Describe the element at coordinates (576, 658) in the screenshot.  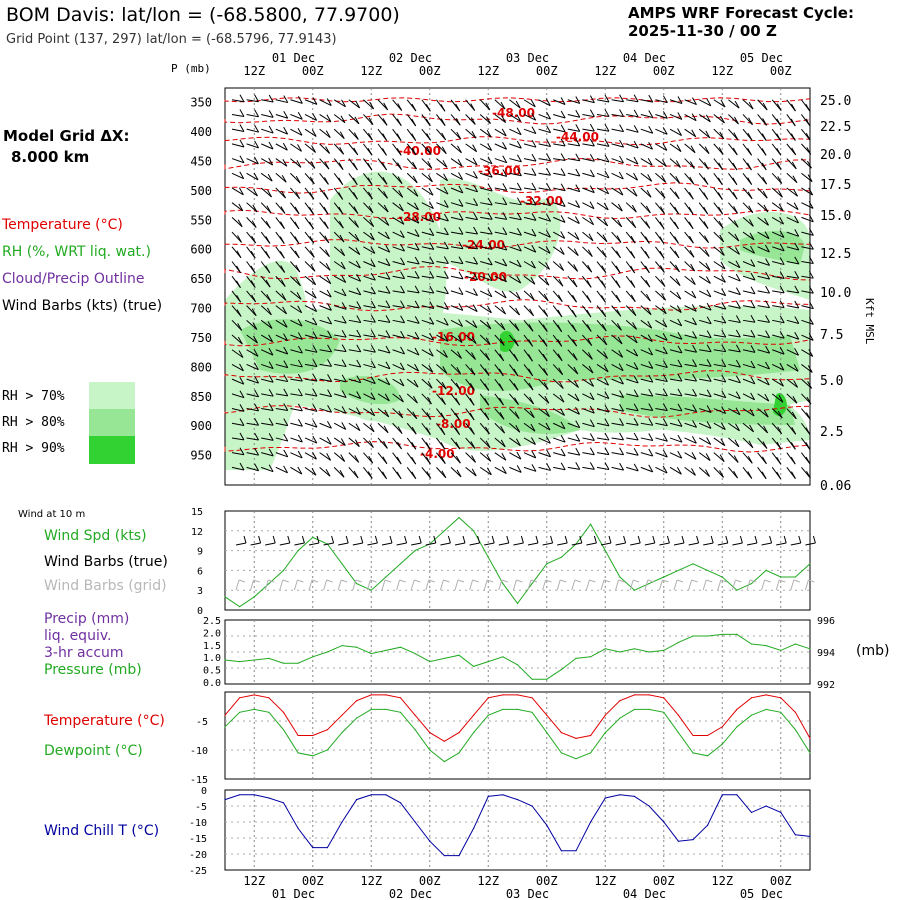
I see `pressure-line-point` at that location.